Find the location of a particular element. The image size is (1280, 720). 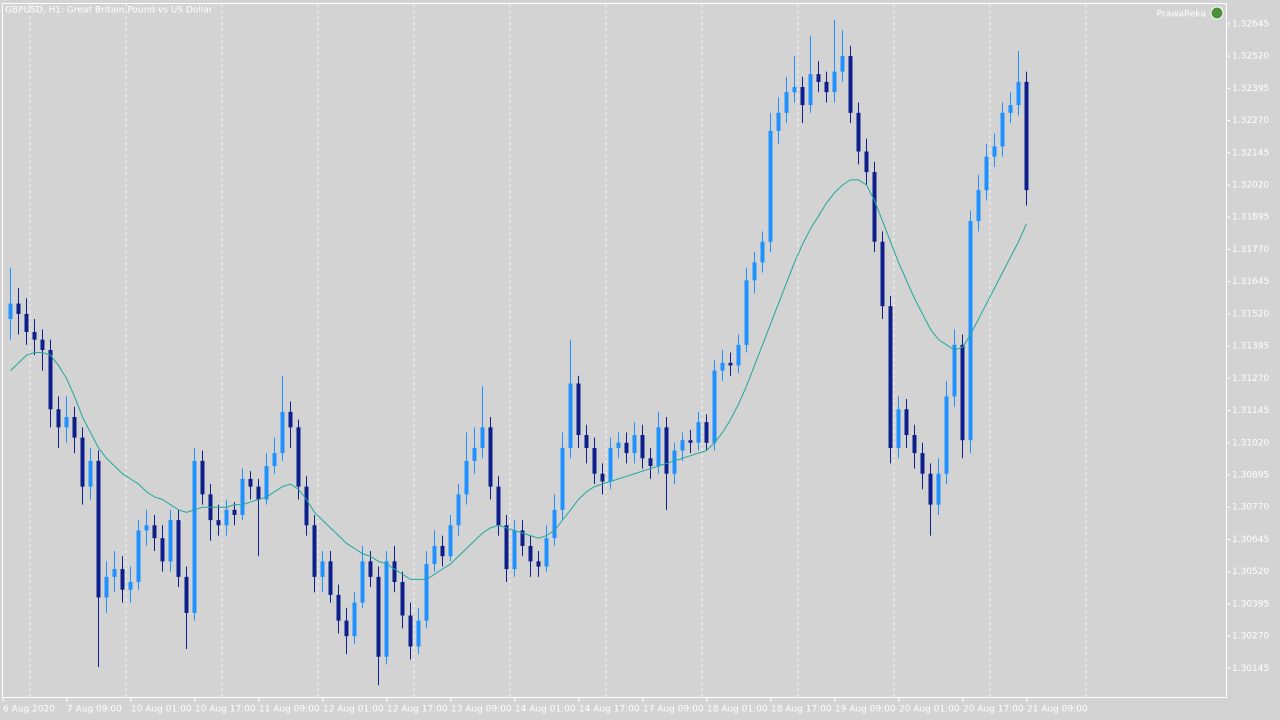

y-tick-label: 1.32270 is located at coordinates (1250, 121).